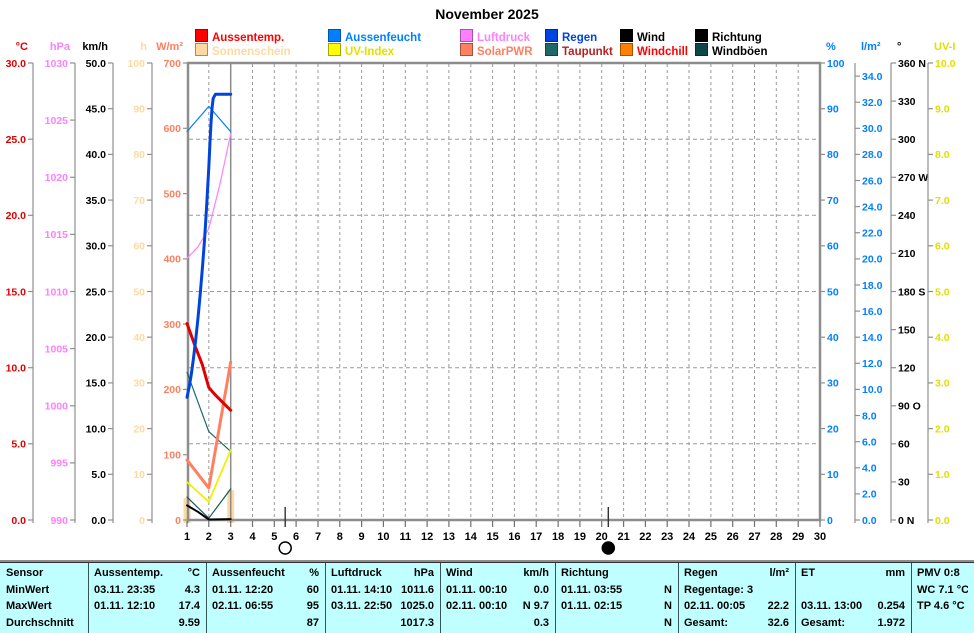 Image resolution: width=974 pixels, height=633 pixels. I want to click on svg-text: 2.0, so click(942, 429).